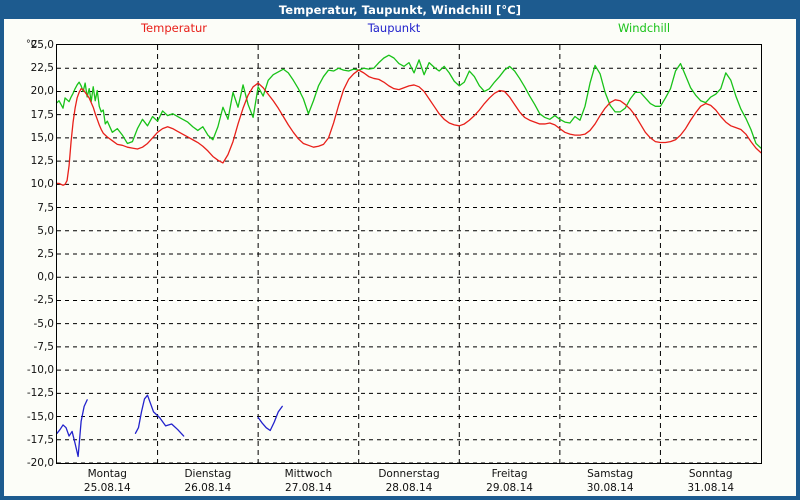 The height and width of the screenshot is (500, 800). Describe the element at coordinates (45, 277) in the screenshot. I see `y-tick-label: 0,0` at that location.